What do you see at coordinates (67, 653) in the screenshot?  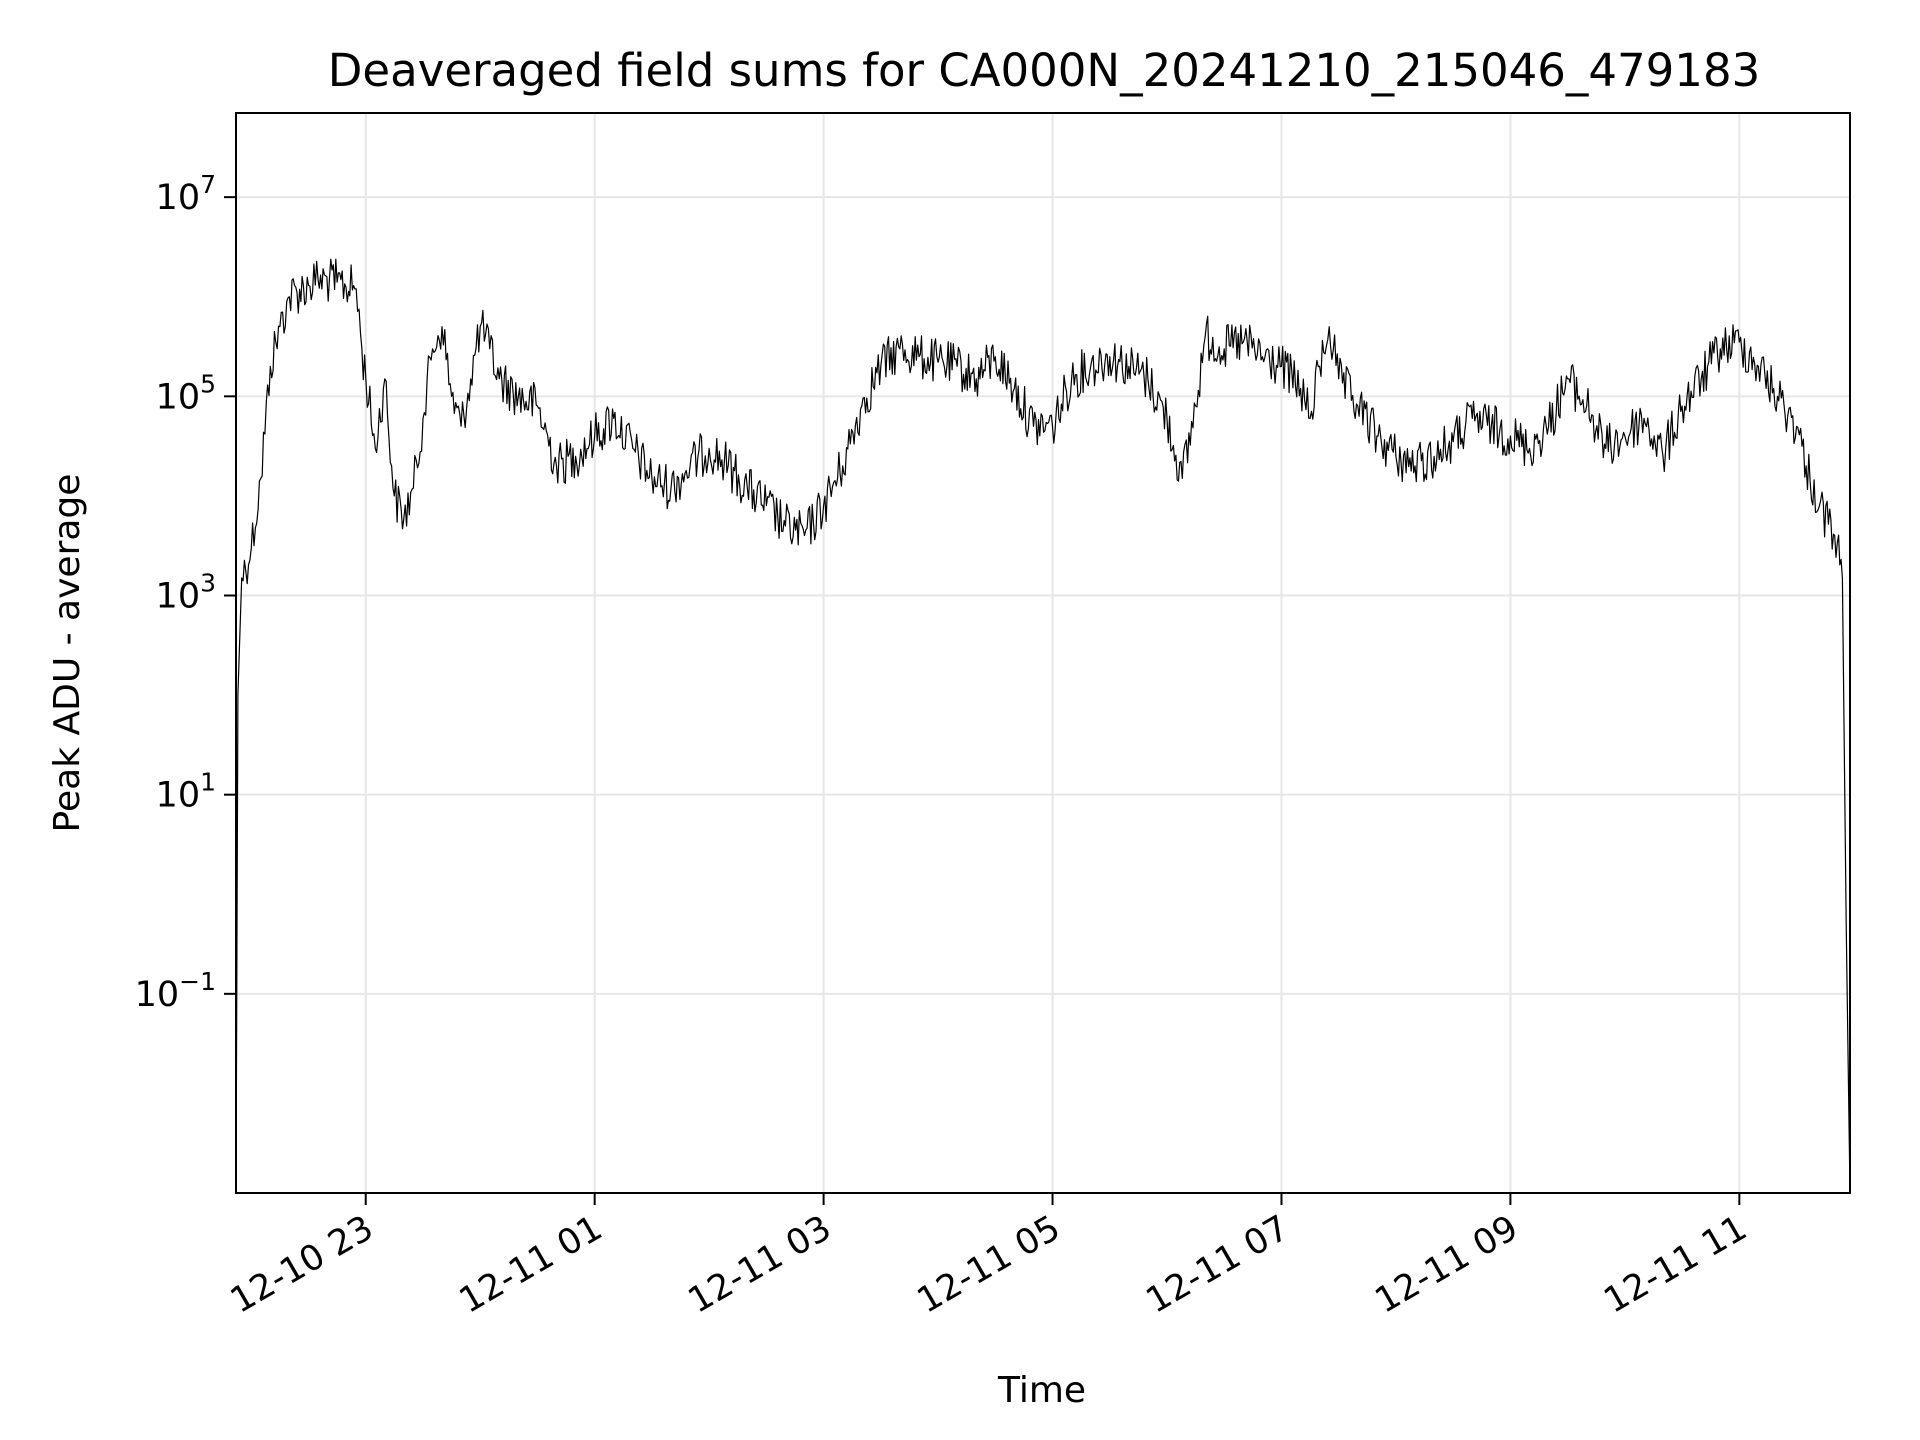 I see `y-axis-label: Peak ADU - average` at bounding box center [67, 653].